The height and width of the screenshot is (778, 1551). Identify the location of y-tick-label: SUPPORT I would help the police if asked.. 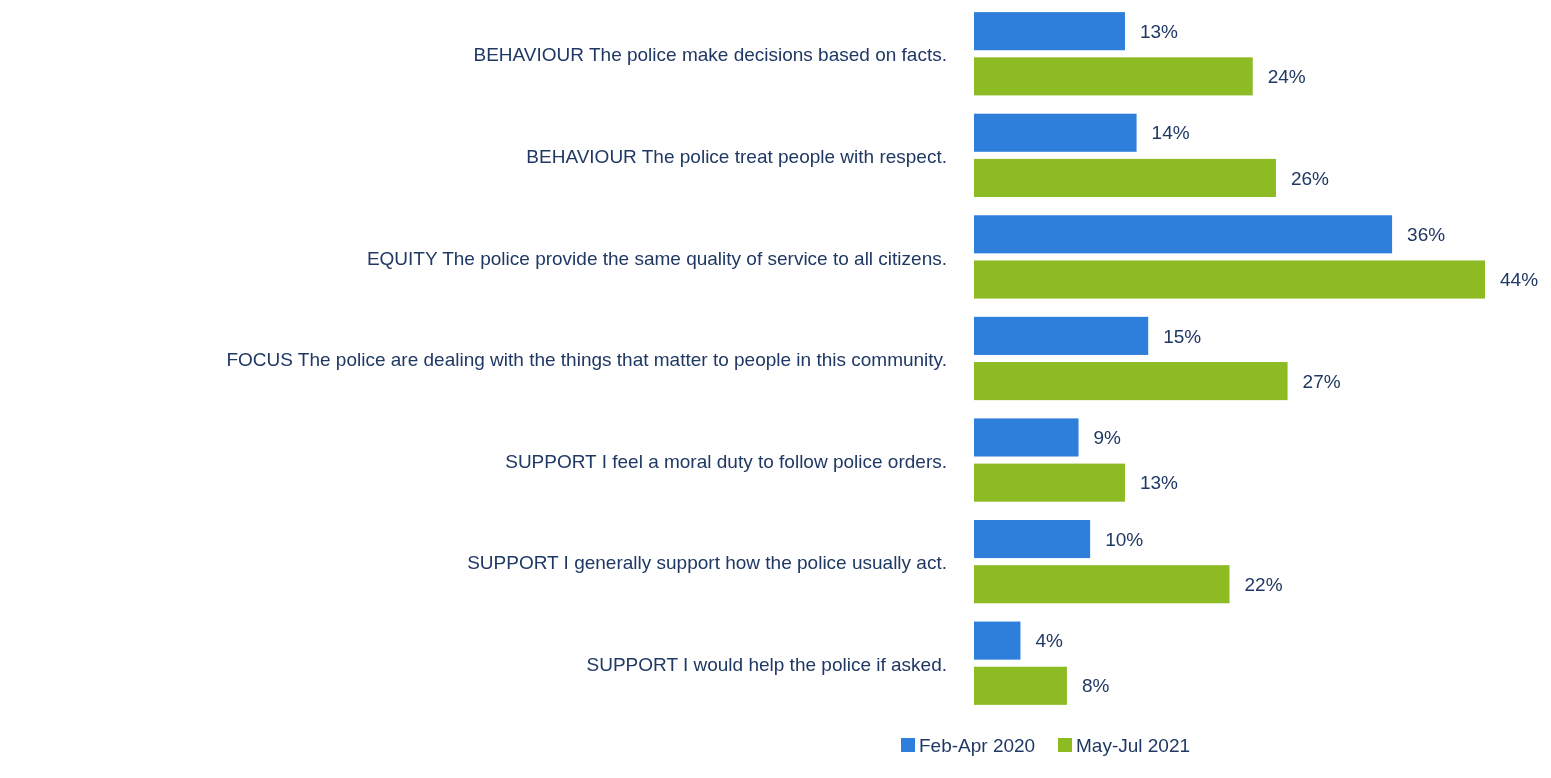
(766, 664).